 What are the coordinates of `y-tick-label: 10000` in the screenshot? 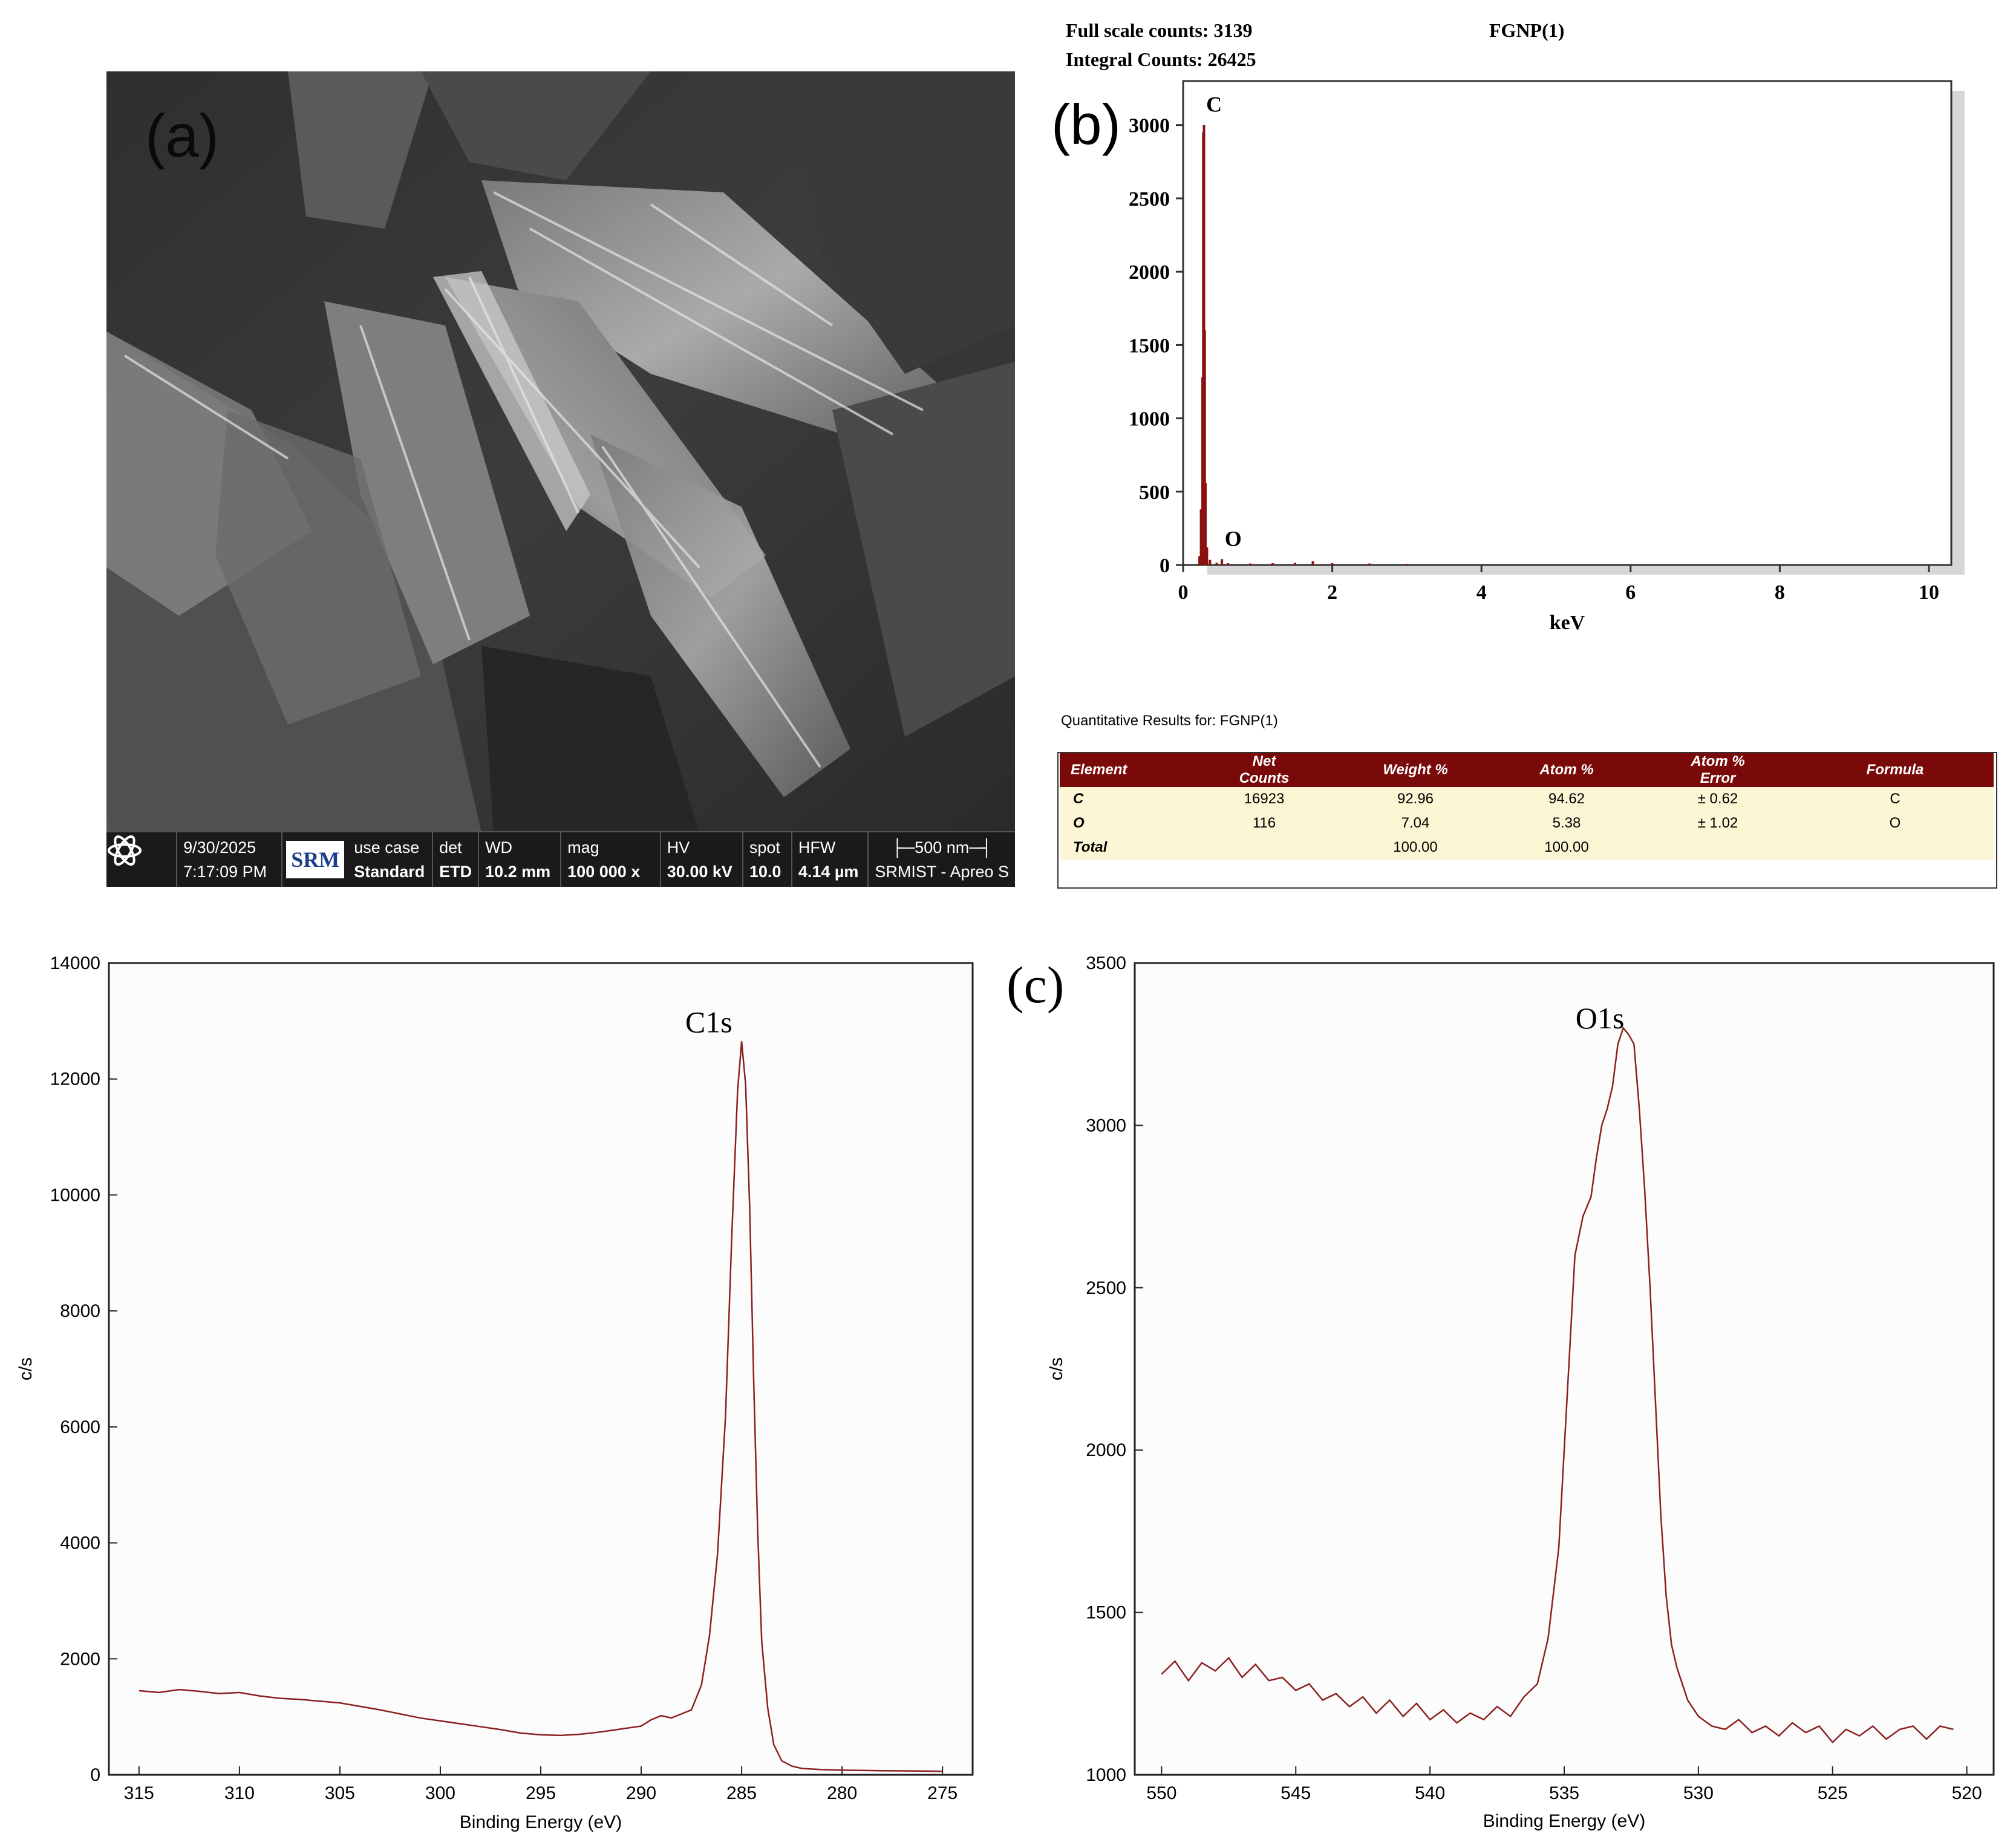 It's located at (75, 1195).